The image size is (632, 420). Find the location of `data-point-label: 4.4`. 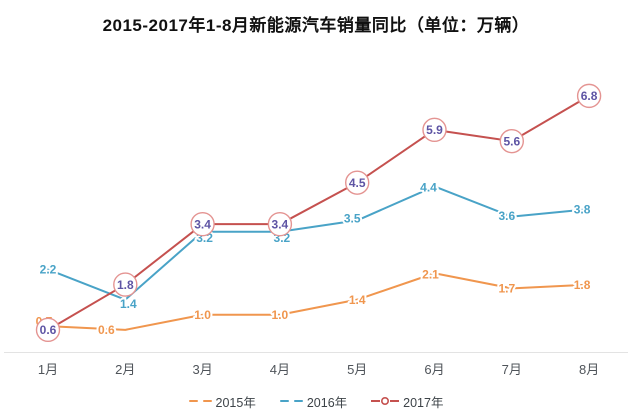

data-point-label: 4.4 is located at coordinates (428, 188).